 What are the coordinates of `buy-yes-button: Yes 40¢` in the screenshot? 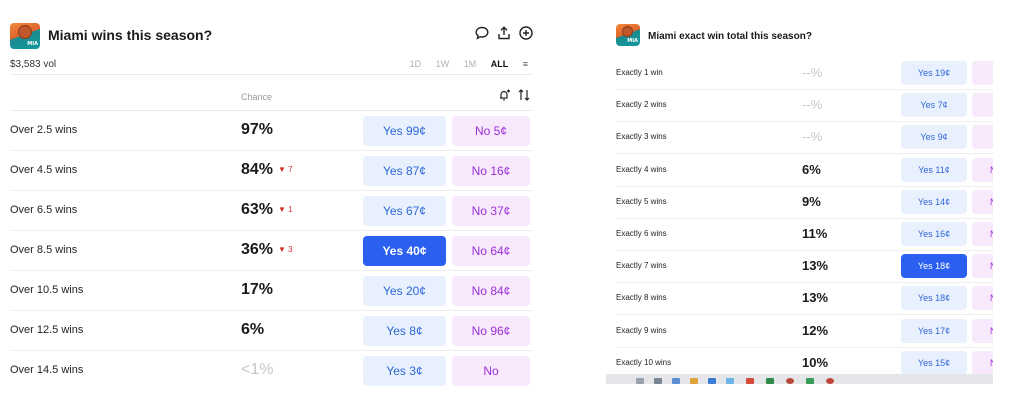 It's located at (404, 251).